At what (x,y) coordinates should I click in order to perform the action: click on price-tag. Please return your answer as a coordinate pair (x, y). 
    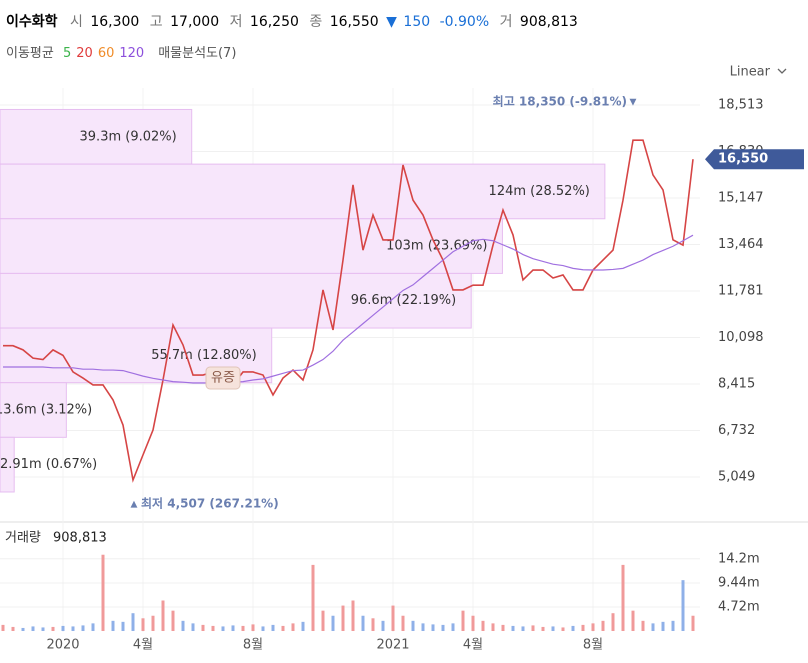
    Looking at the image, I should click on (754, 159).